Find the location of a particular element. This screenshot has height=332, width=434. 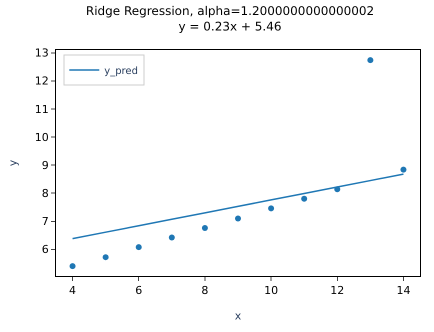

y-axis-title: y is located at coordinates (13, 162).